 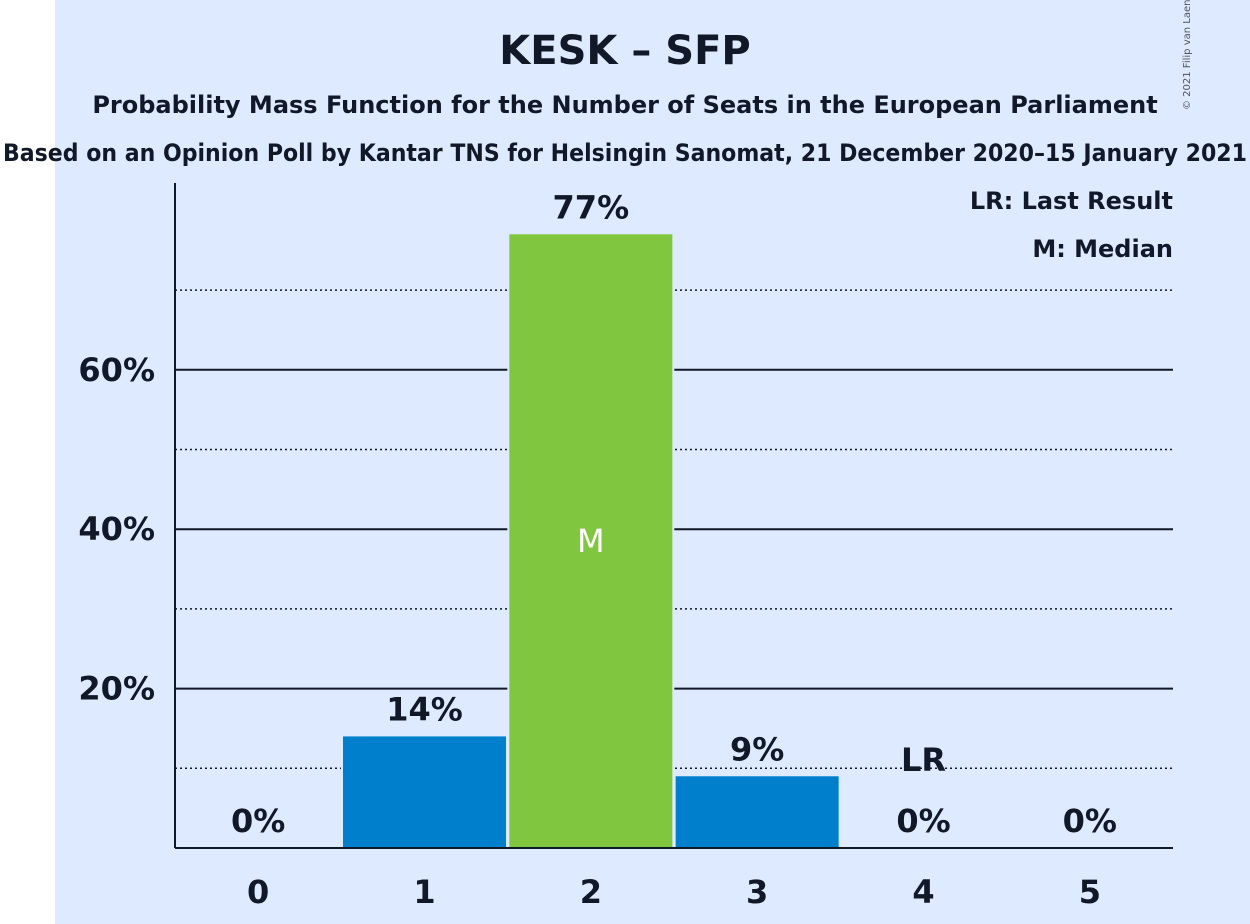 I want to click on x-tick-label-5: 5, so click(x=1090, y=892).